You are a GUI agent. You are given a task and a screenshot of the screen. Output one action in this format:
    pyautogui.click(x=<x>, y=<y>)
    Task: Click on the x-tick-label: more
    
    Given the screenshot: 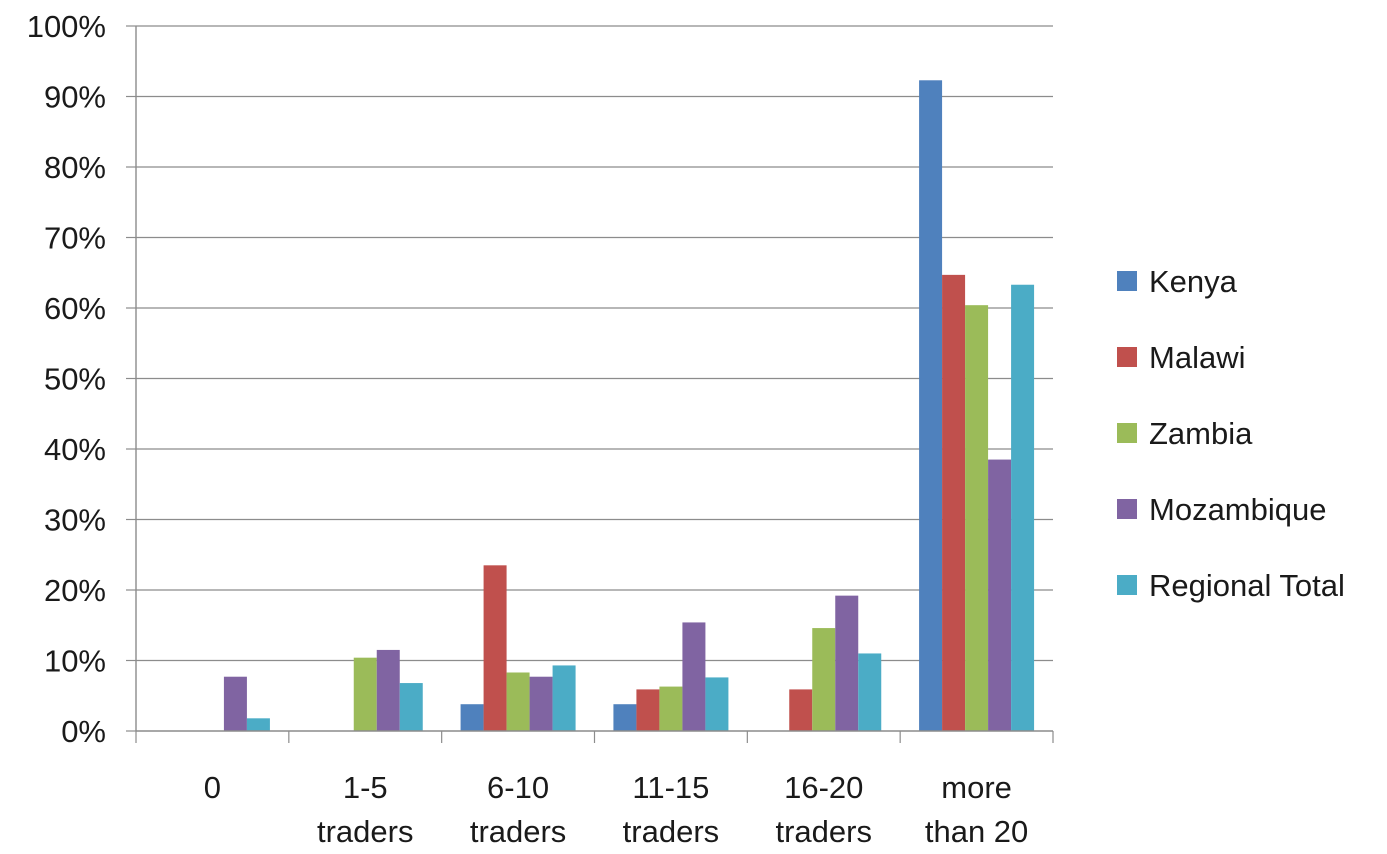 What is the action you would take?
    pyautogui.click(x=976, y=787)
    